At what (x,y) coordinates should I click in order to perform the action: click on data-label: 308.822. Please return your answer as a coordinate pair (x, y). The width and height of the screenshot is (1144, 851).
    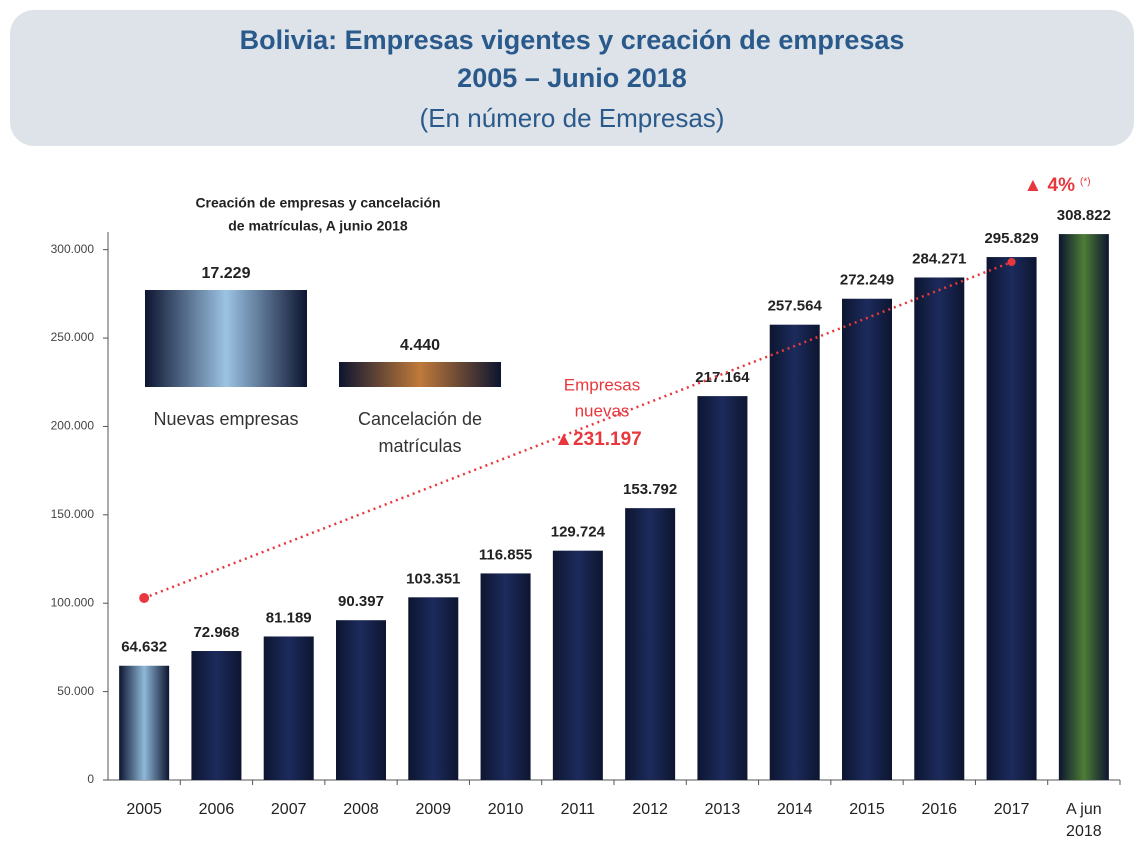
    Looking at the image, I should click on (1084, 215).